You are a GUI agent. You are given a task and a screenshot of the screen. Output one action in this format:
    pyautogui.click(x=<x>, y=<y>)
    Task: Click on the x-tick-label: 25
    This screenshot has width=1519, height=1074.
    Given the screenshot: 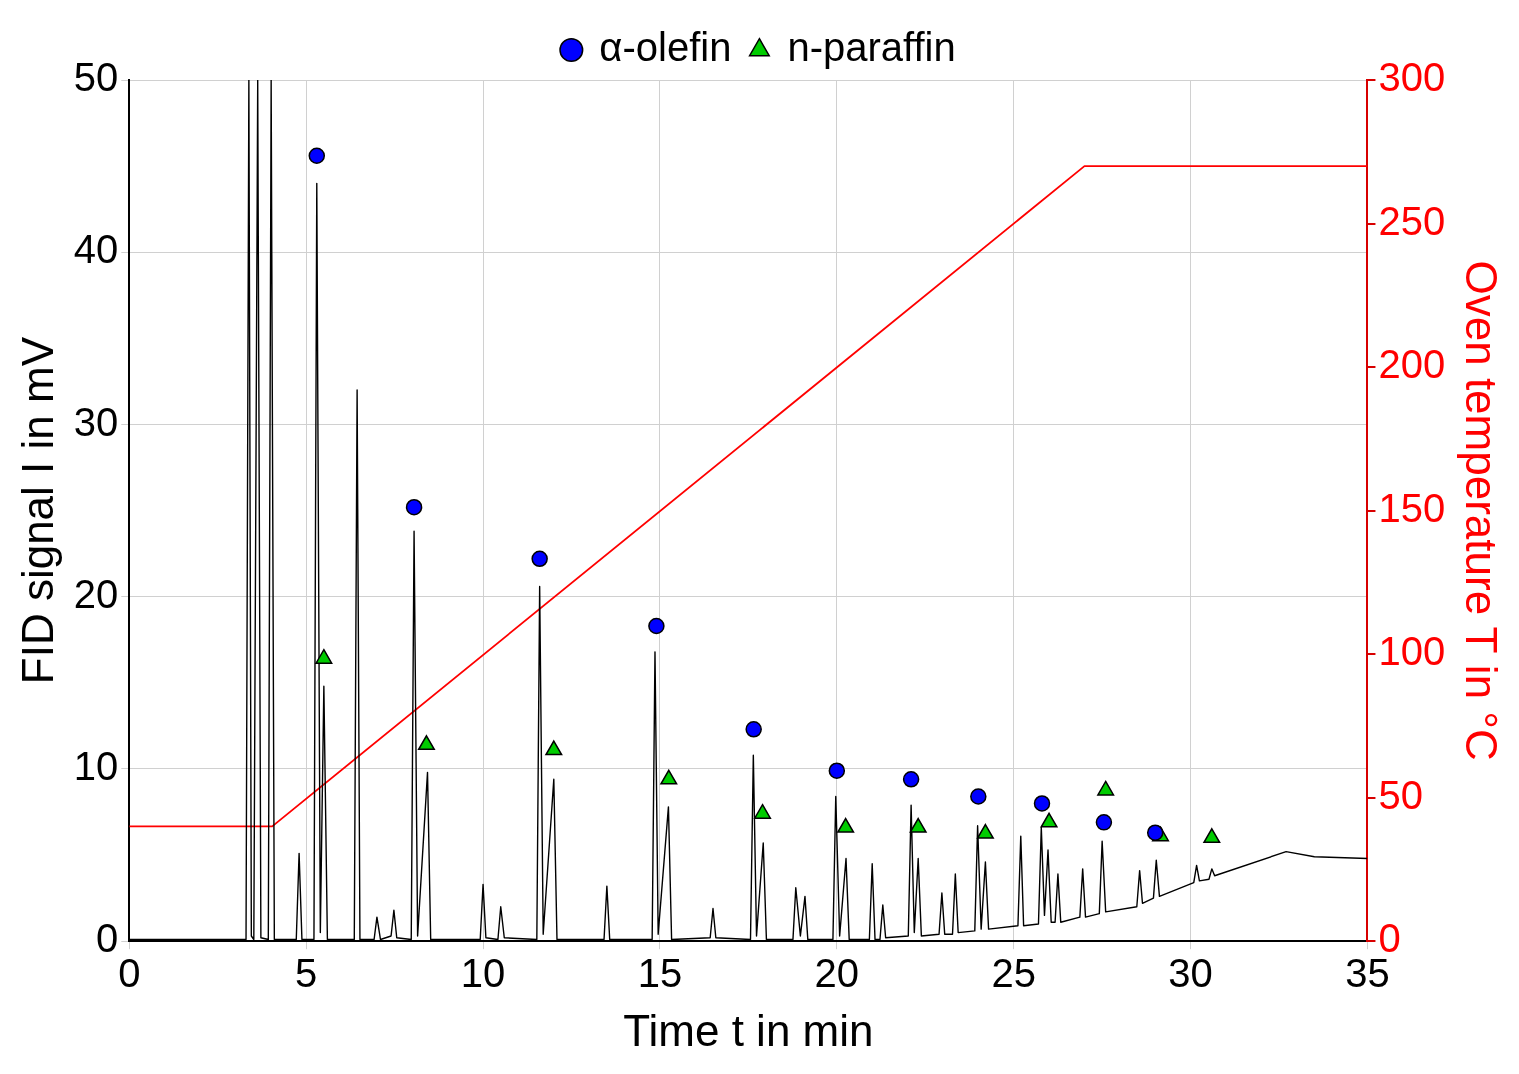 What is the action you would take?
    pyautogui.click(x=1013, y=973)
    